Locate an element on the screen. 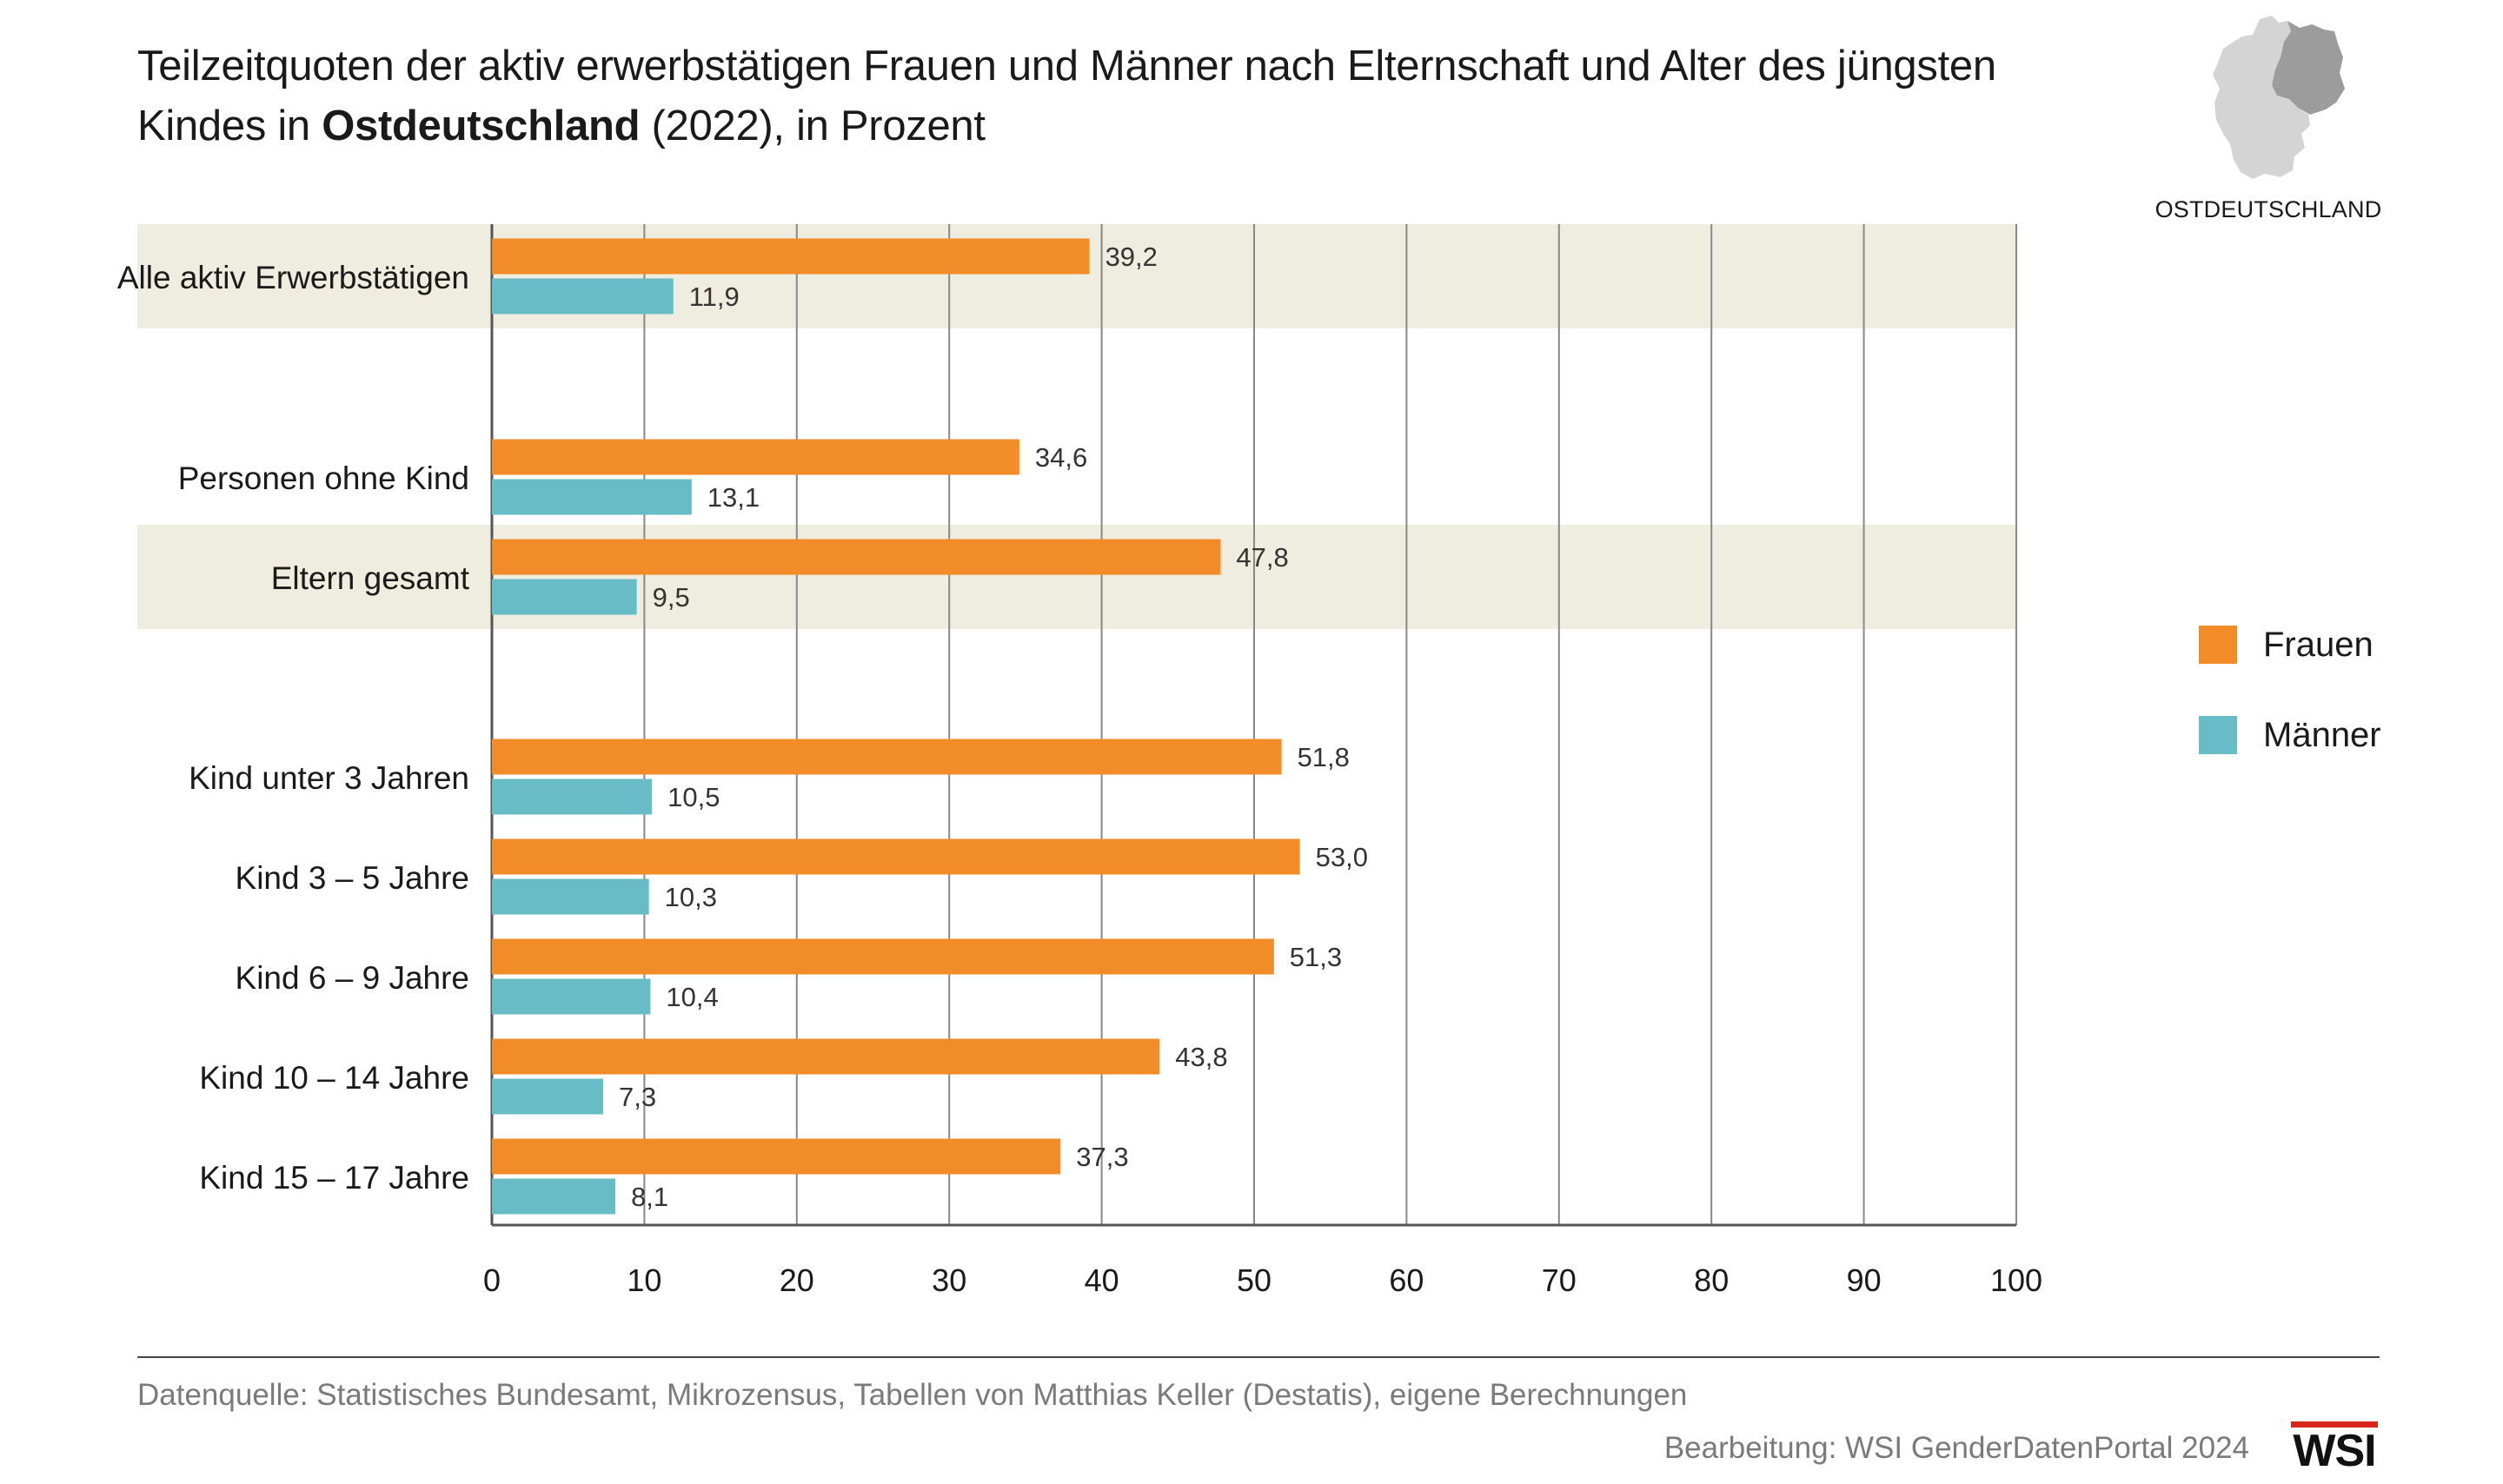  legend-swatch-frauen is located at coordinates (2218, 645).